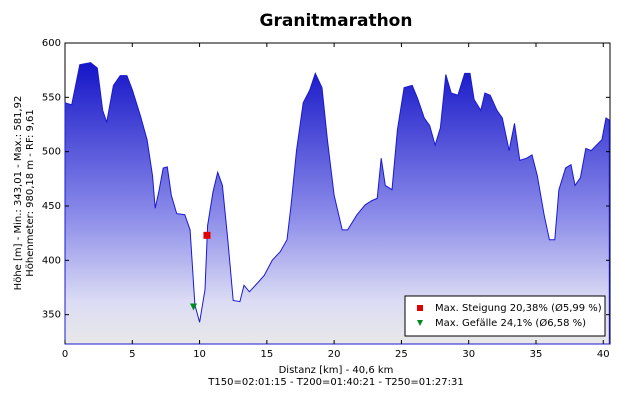 This screenshot has height=404, width=620. What do you see at coordinates (132, 354) in the screenshot?
I see `x-tick-label: 5` at bounding box center [132, 354].